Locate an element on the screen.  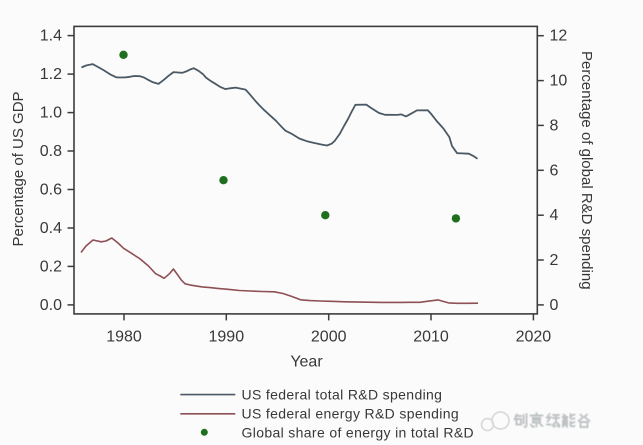
svg-text: 0.8 is located at coordinates (51, 151).